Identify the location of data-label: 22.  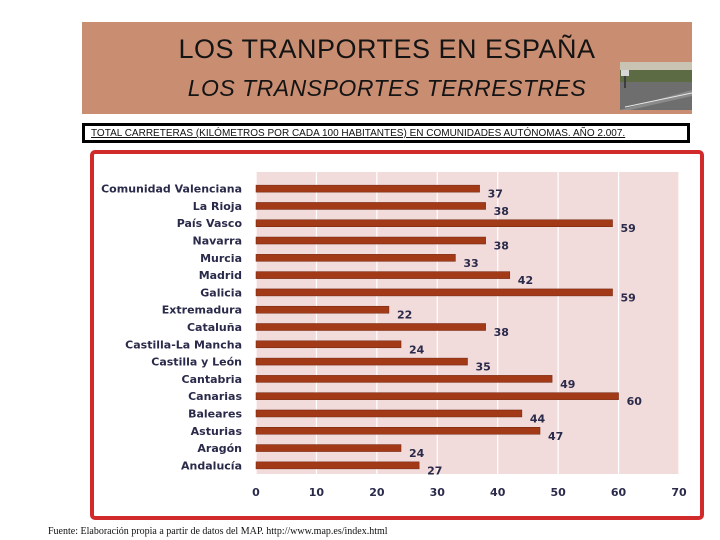
(404, 315).